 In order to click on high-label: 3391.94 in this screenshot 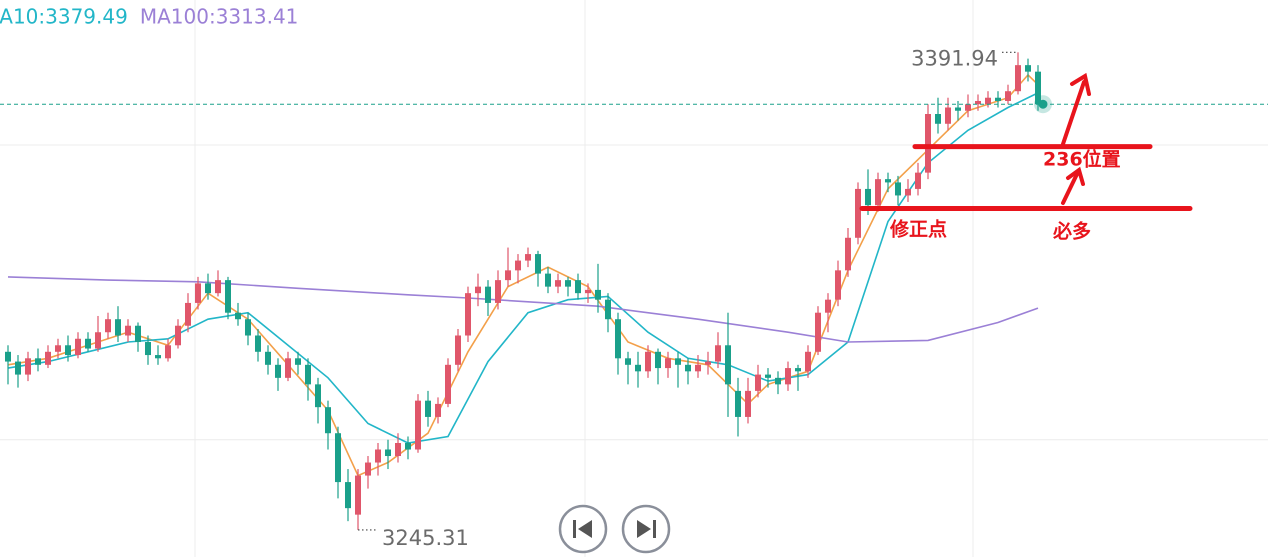, I will do `click(954, 58)`.